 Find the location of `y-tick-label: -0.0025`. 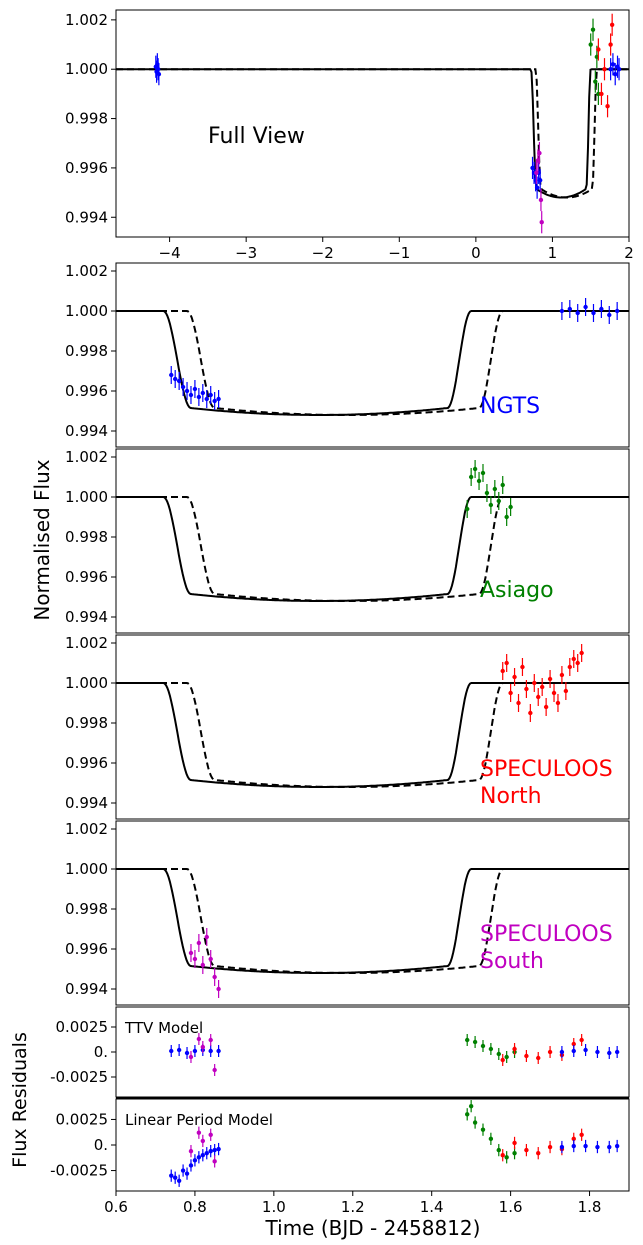

y-tick-label: -0.0025 is located at coordinates (79, 1077).